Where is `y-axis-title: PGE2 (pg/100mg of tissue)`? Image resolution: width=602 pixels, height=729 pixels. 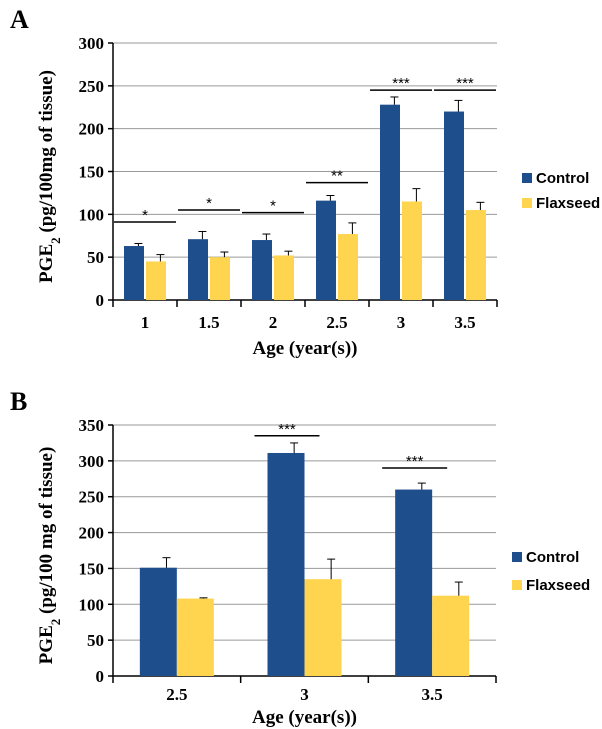
y-axis-title: PGE2 (pg/100mg of tissue) is located at coordinates (49, 176).